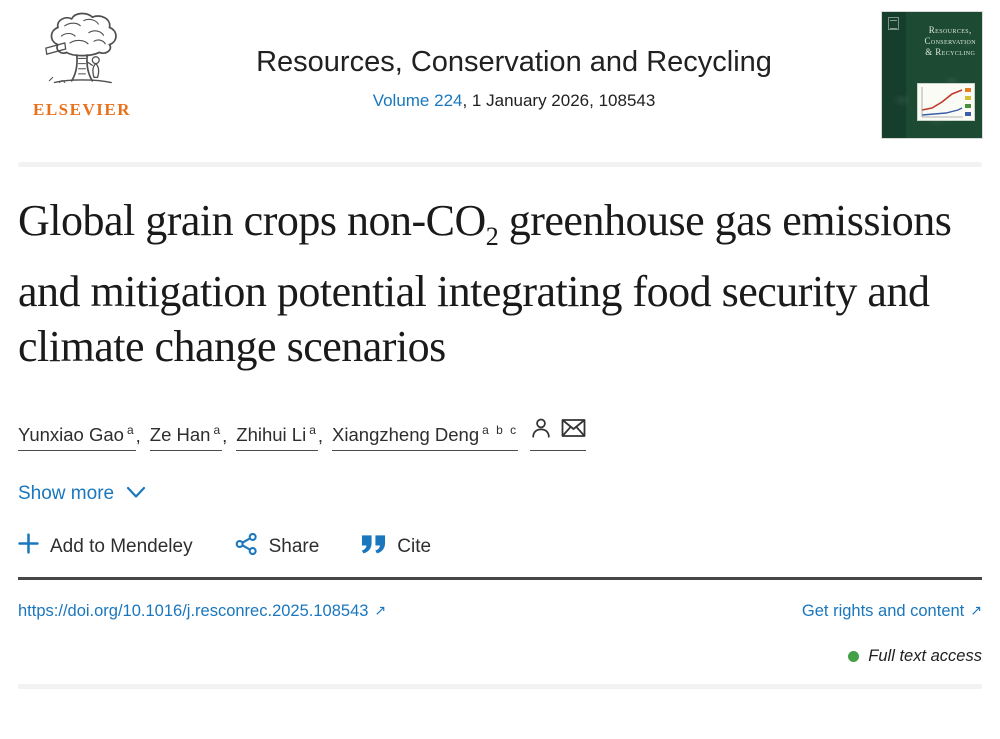 The width and height of the screenshot is (1000, 739). What do you see at coordinates (82, 109) in the screenshot?
I see `elsevier-wordmark: ELSEVIER` at bounding box center [82, 109].